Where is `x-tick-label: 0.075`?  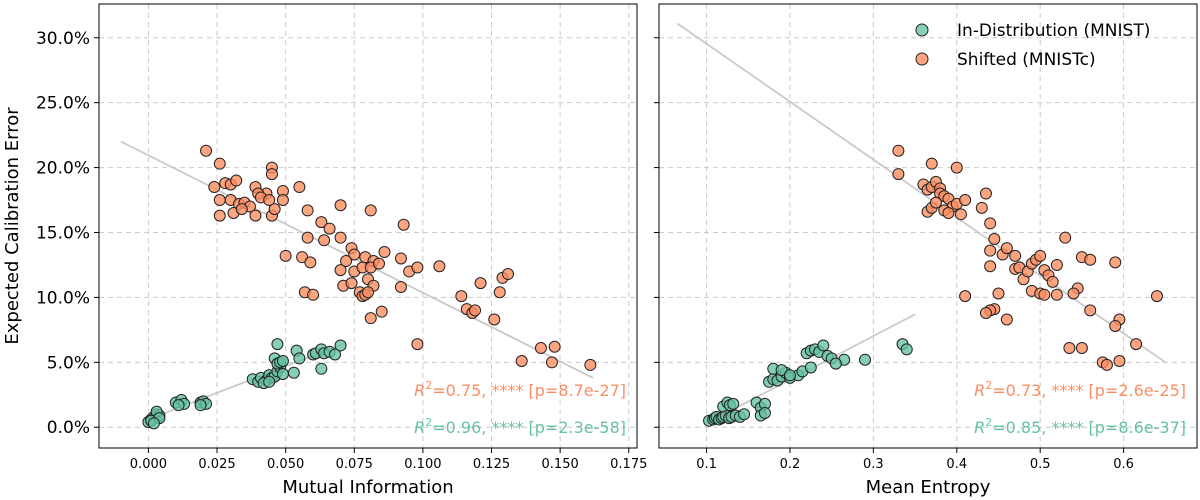 x-tick-label: 0.075 is located at coordinates (354, 464).